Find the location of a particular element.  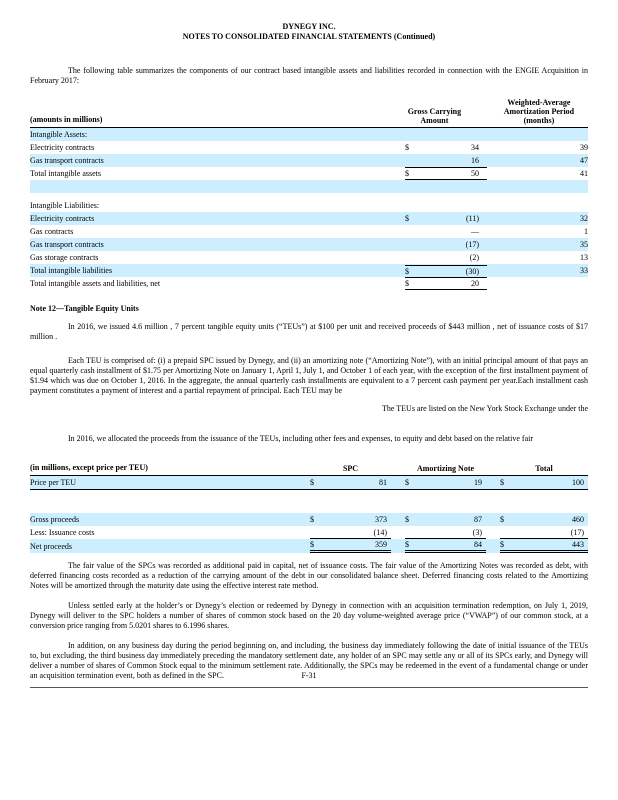

spc-value: 373 is located at coordinates (381, 519).